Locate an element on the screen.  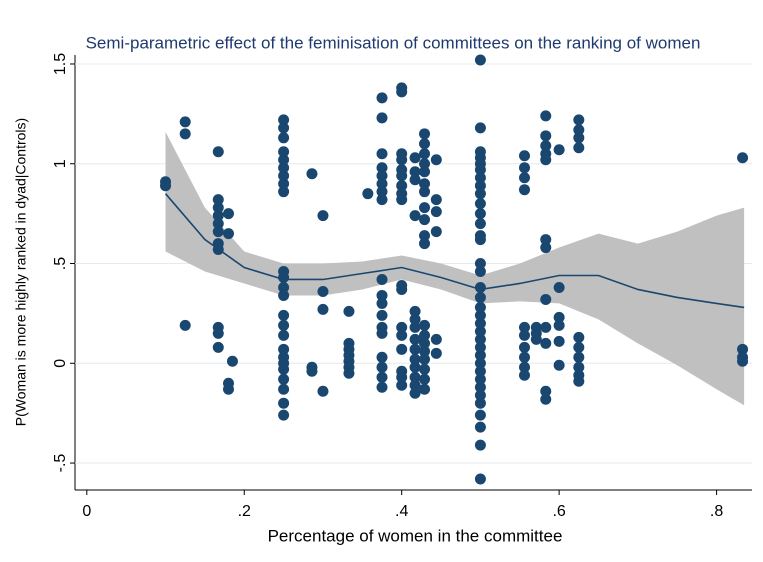
x-tick-label: .6 is located at coordinates (558, 511).